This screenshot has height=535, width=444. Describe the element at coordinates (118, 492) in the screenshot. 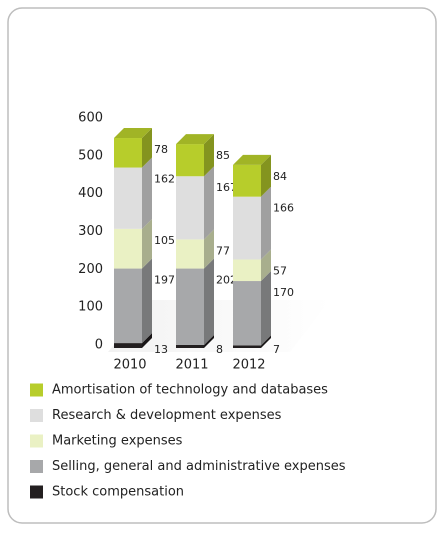

I see `legend-label: Stock compensation` at that location.